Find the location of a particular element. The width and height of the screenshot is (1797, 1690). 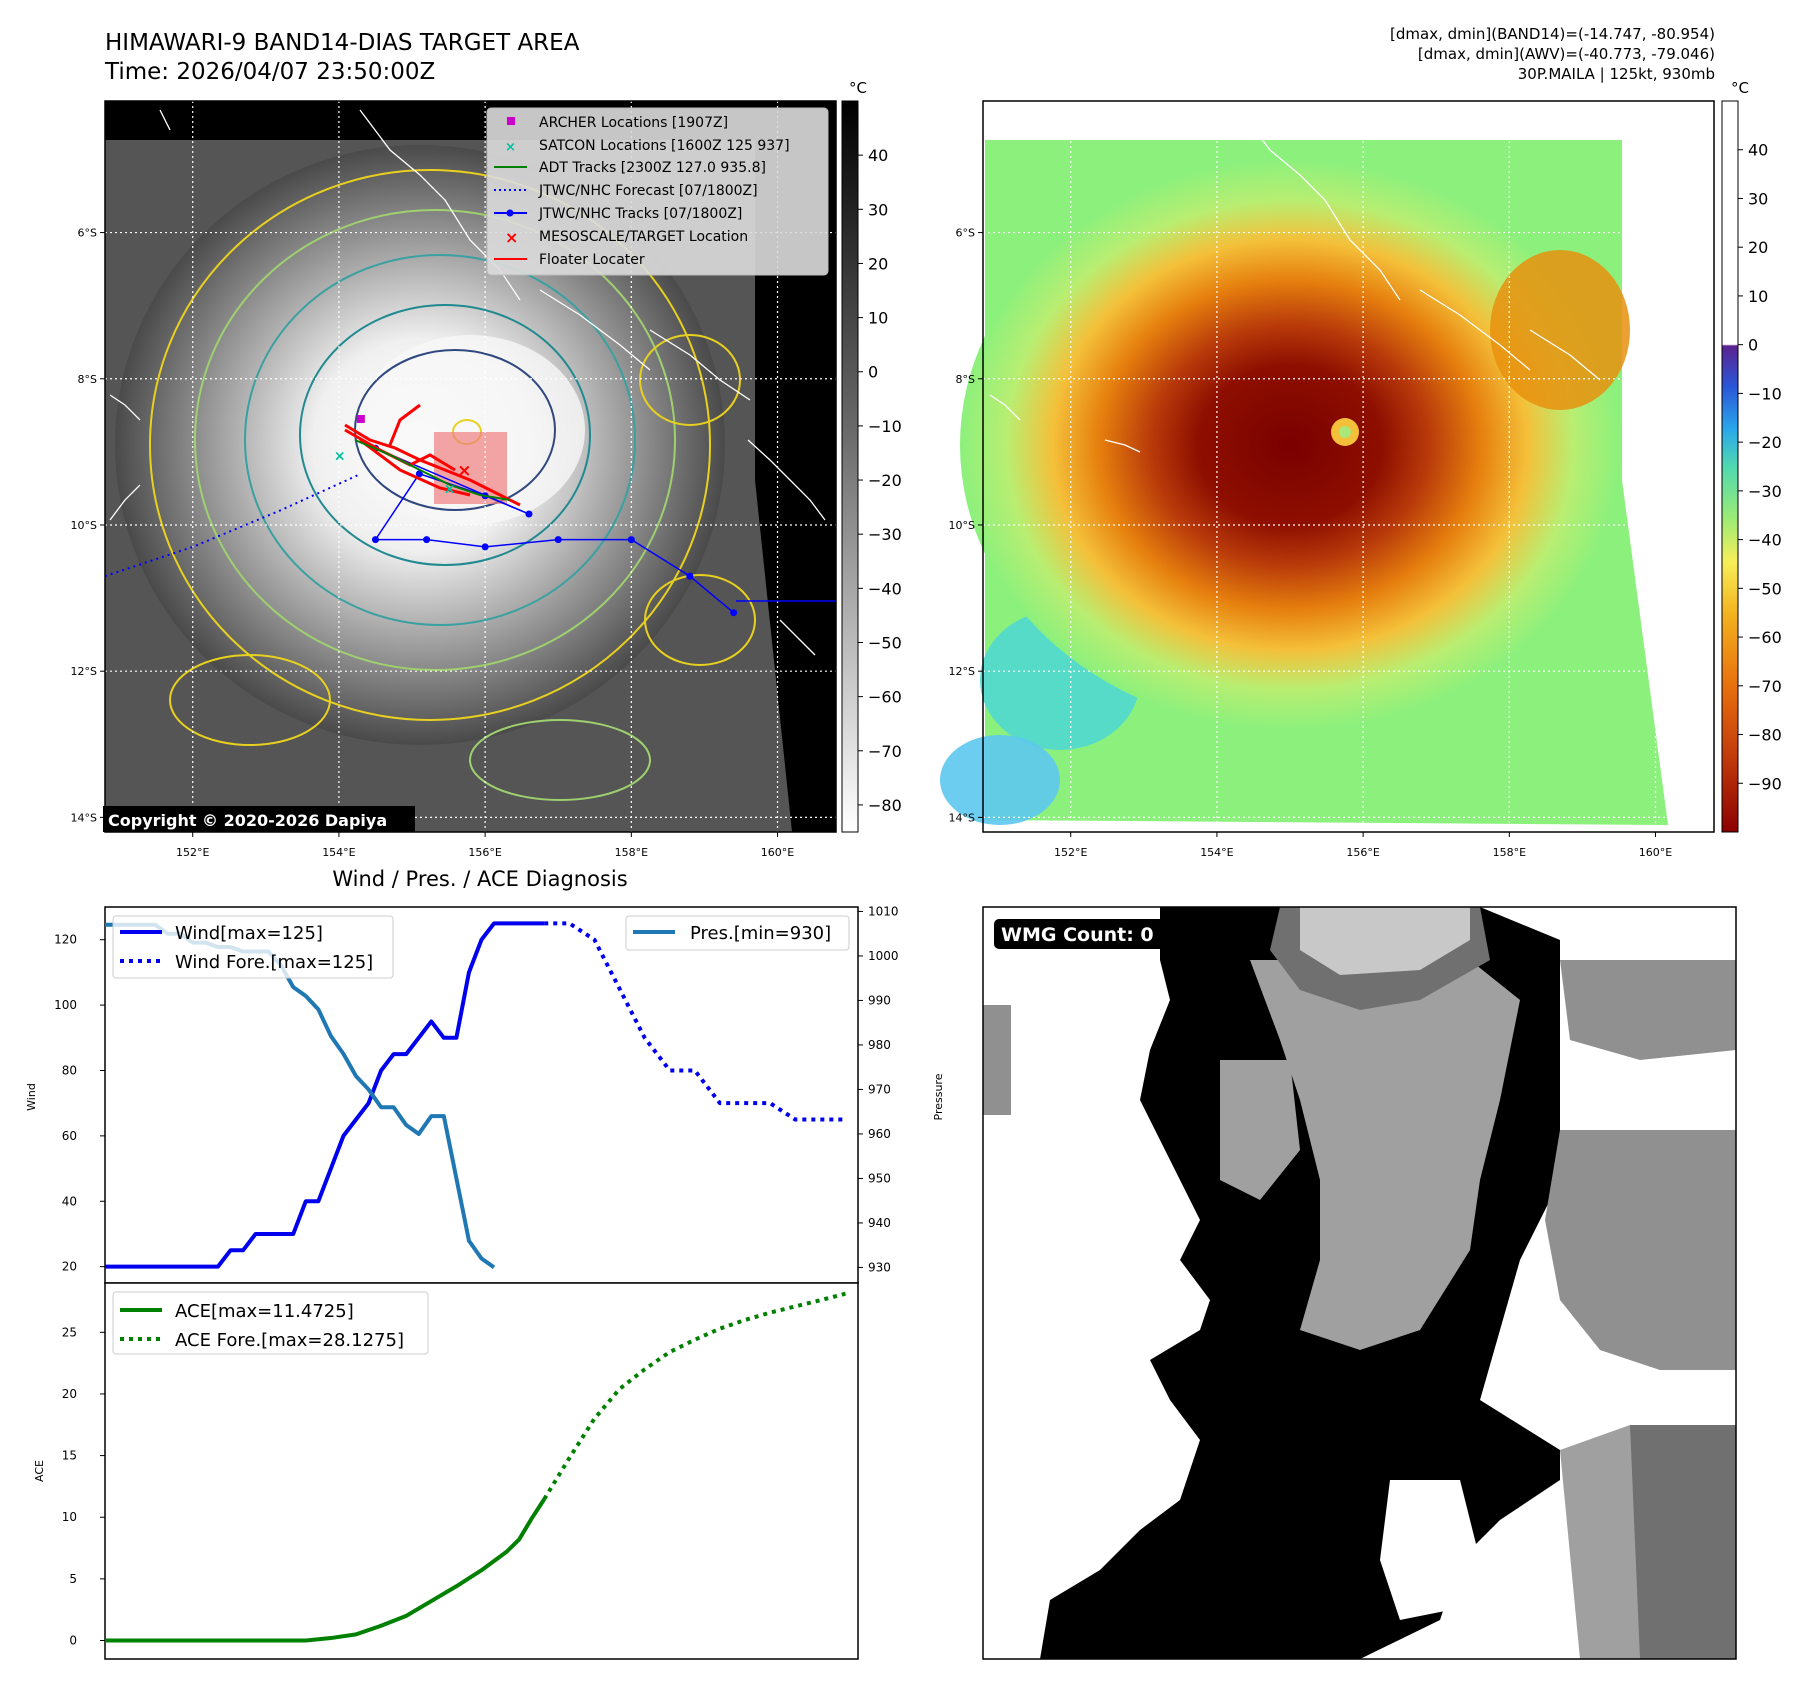

pressure-axis-label: Pressure is located at coordinates (938, 1096).